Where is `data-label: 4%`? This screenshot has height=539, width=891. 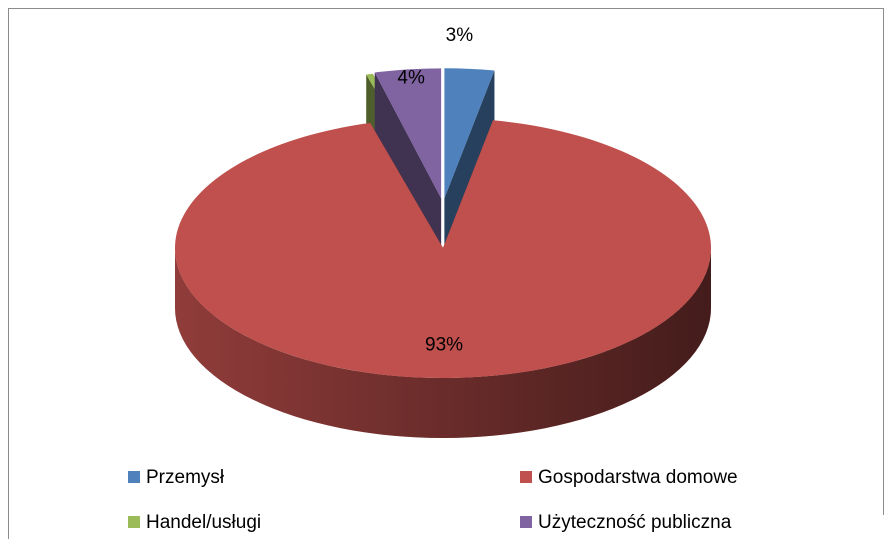
data-label: 4% is located at coordinates (411, 77).